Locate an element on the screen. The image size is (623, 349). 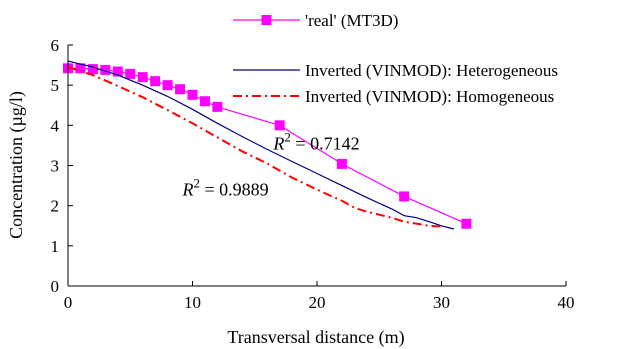
x-tick-label: 0 is located at coordinates (68, 302).